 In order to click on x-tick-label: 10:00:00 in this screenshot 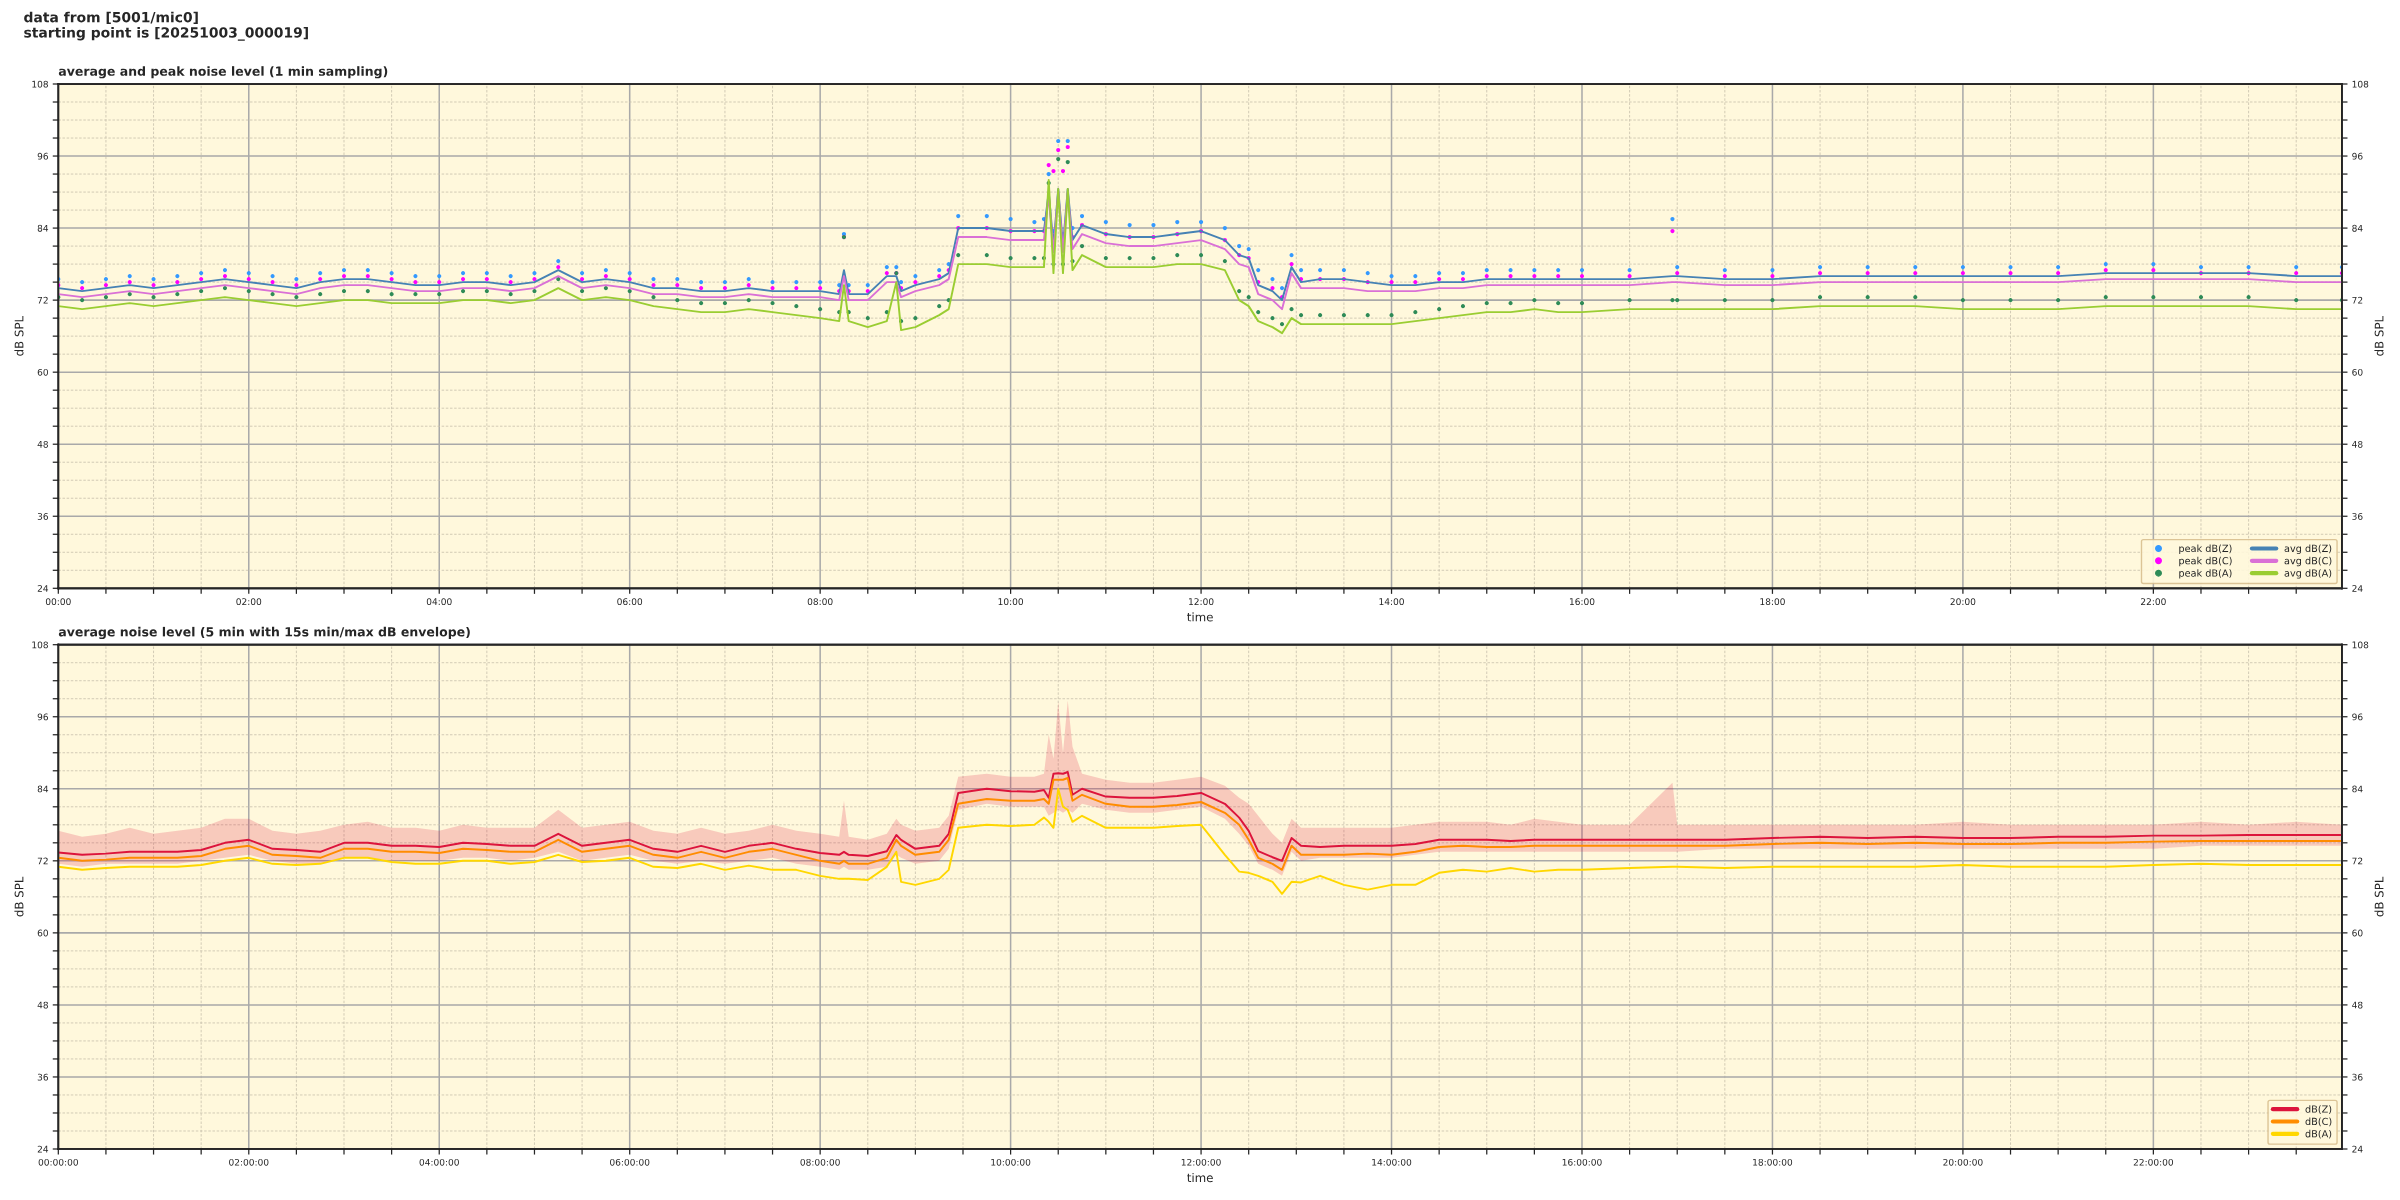, I will do `click(1011, 1162)`.